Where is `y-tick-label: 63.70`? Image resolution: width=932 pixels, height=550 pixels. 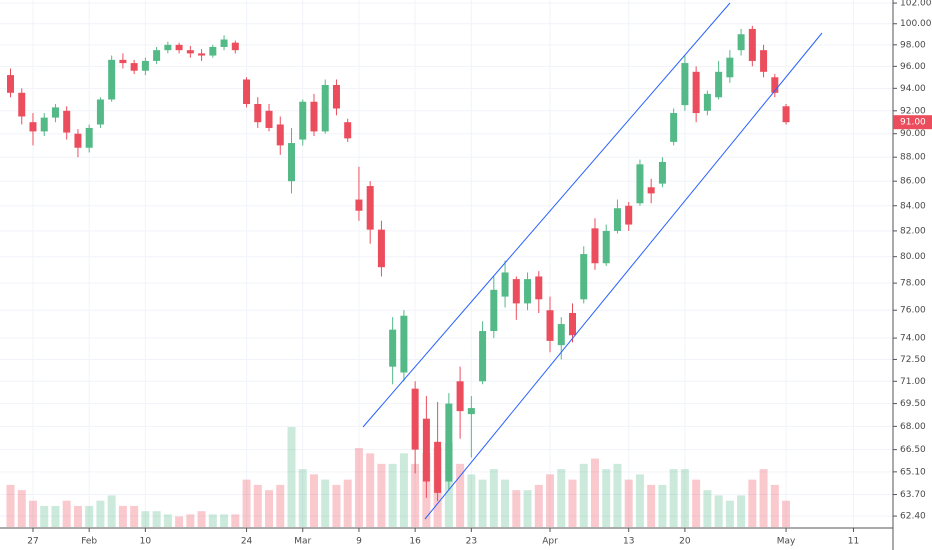
y-tick-label: 63.70 is located at coordinates (913, 495).